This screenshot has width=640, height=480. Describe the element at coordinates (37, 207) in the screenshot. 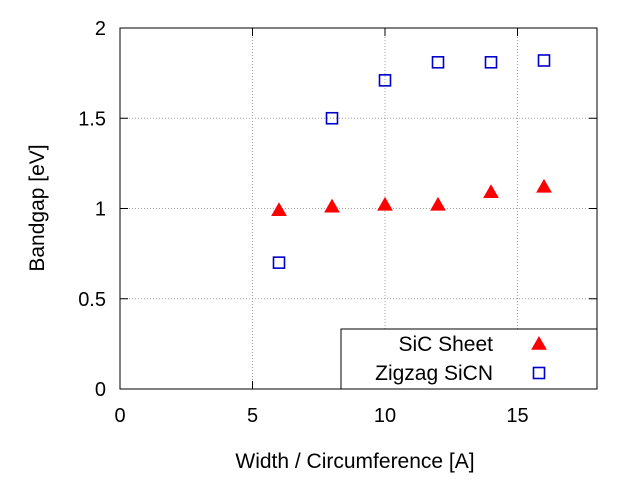

I see `y-axis-label: Bandgap [eV]` at that location.